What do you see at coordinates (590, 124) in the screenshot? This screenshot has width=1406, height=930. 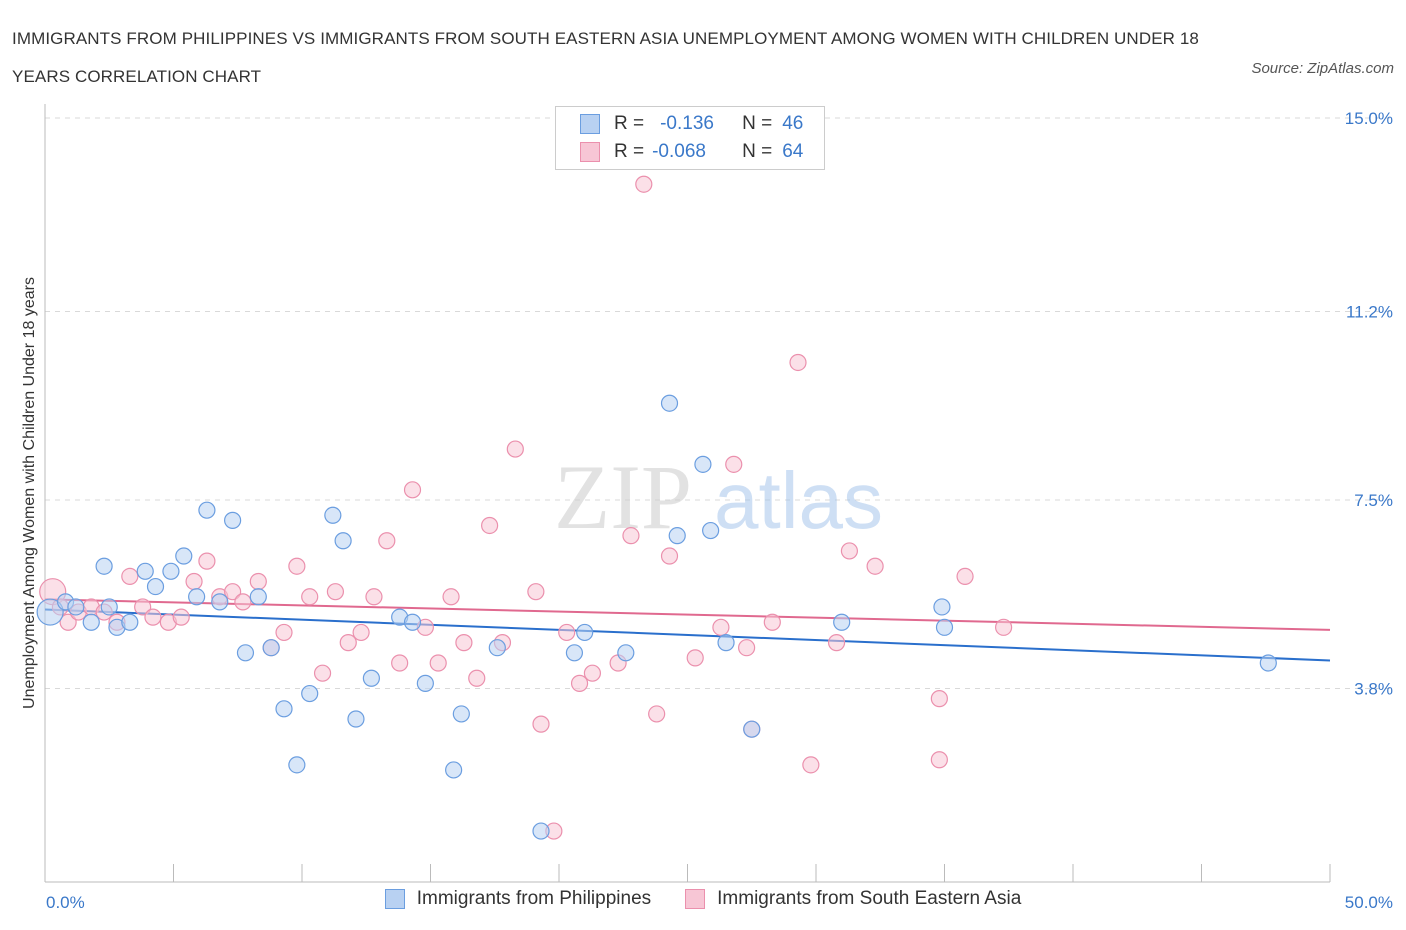 I see `legend-swatch-blue` at bounding box center [590, 124].